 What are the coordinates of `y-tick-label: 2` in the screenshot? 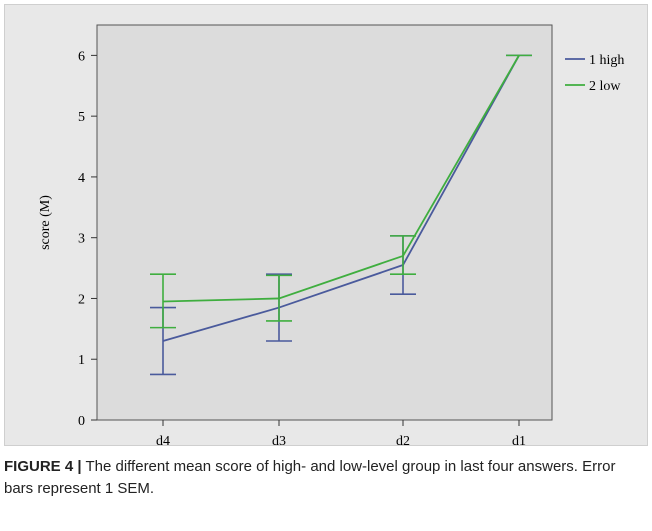 It's located at (81, 299).